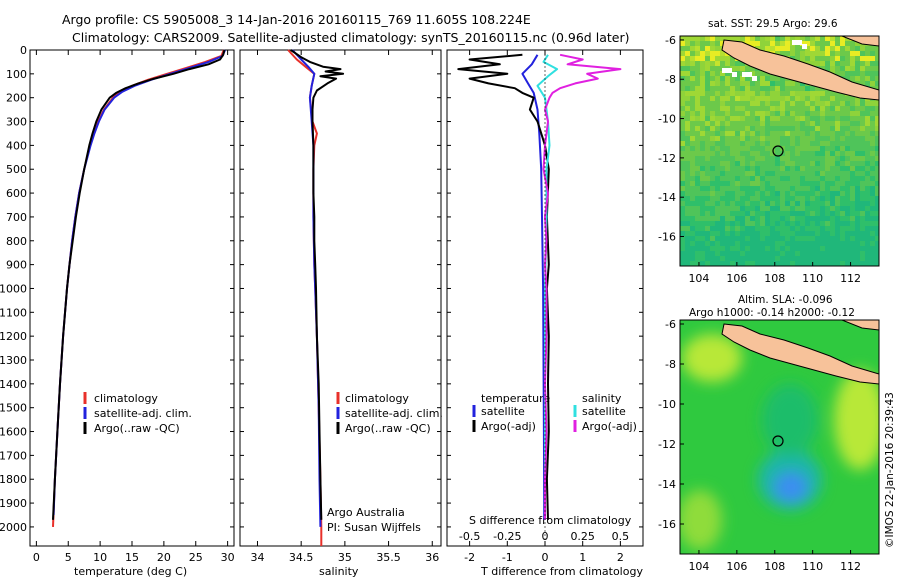 The height and width of the screenshot is (580, 900). Describe the element at coordinates (13, 479) in the screenshot. I see `y-tick-label: 1800` at that location.